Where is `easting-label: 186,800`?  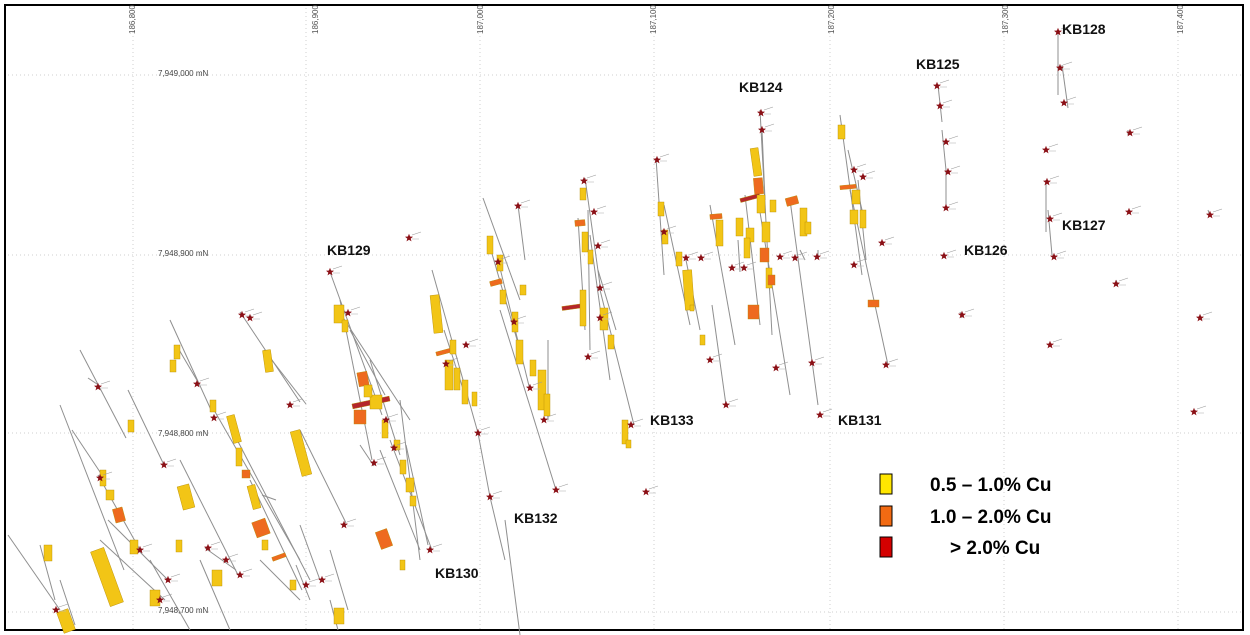 easting-label: 186,800 is located at coordinates (132, 19).